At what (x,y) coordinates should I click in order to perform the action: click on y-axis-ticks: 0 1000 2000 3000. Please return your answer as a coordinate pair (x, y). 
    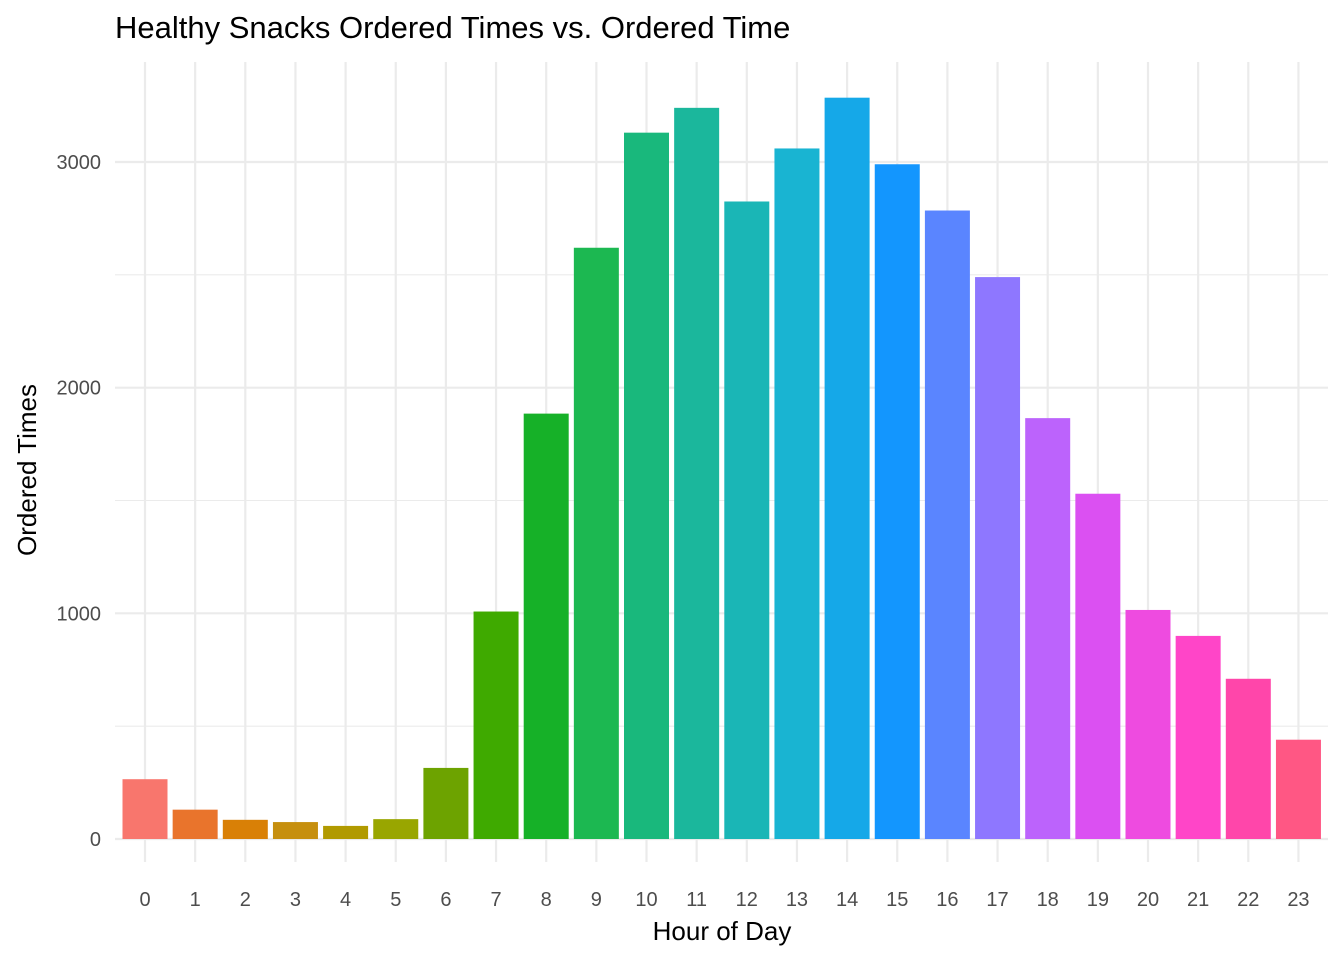
    Looking at the image, I should click on (79, 501).